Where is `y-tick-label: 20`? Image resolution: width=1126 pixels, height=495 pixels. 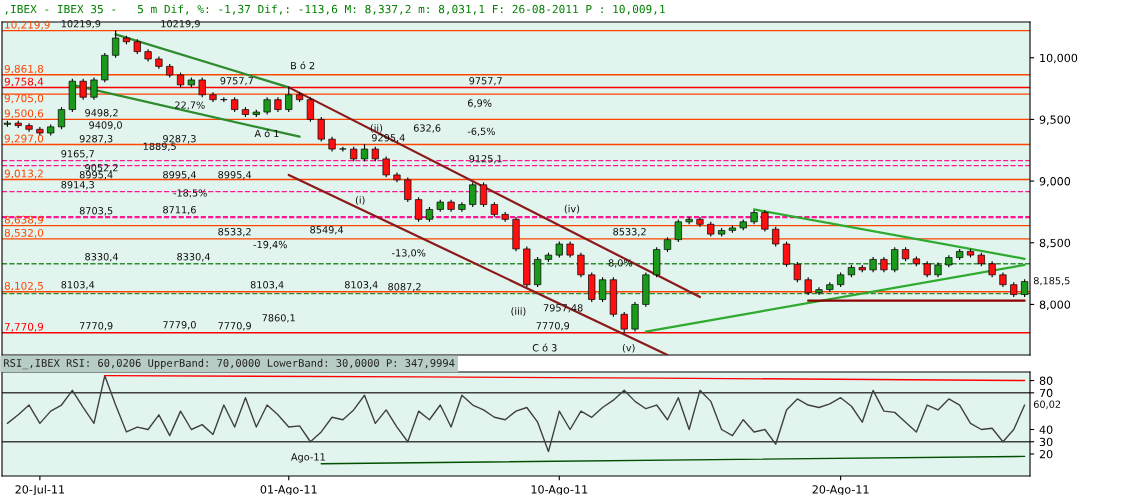
y-tick-label: 20 is located at coordinates (1046, 454).